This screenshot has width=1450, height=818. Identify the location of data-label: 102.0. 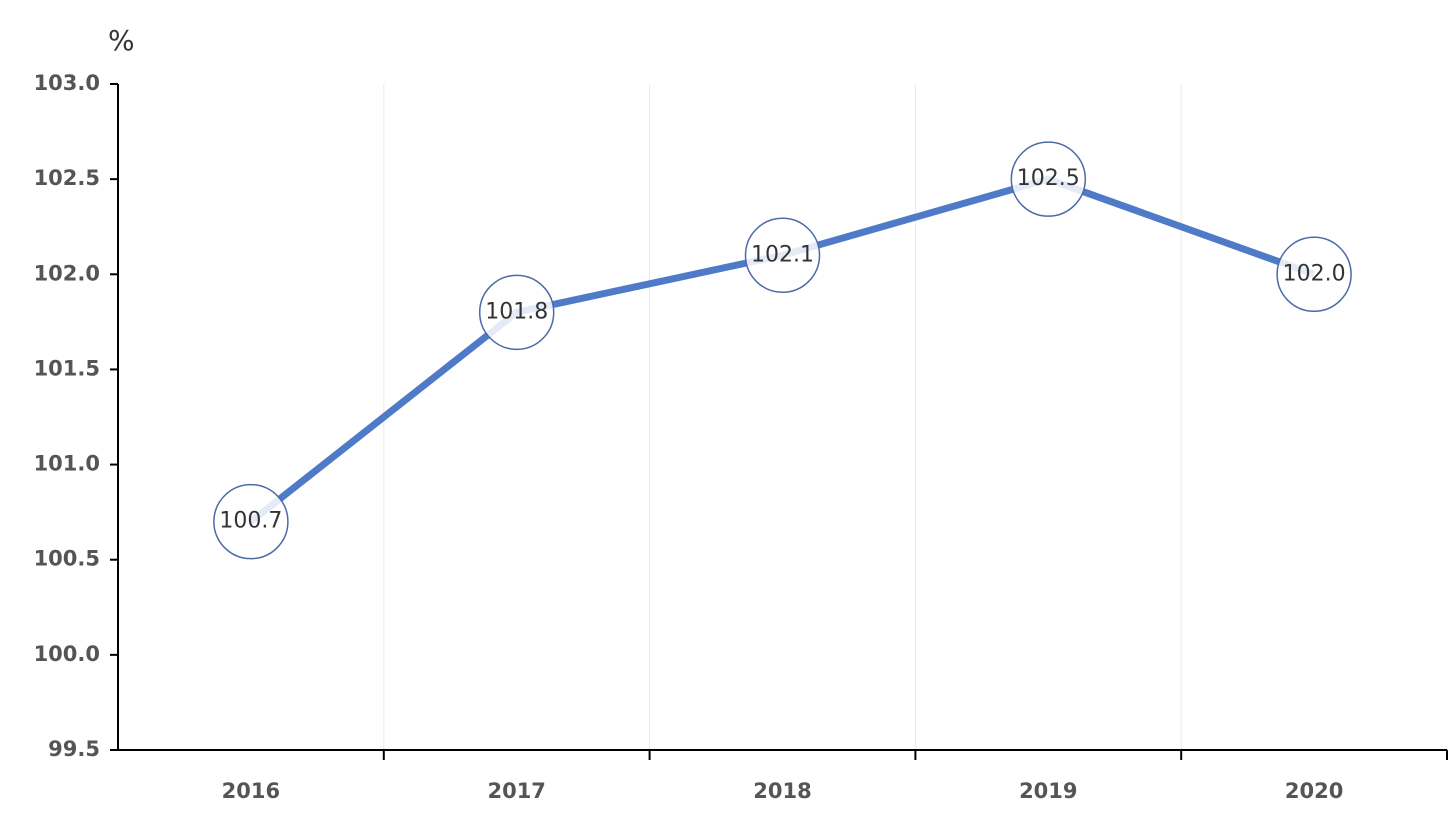
(1314, 273).